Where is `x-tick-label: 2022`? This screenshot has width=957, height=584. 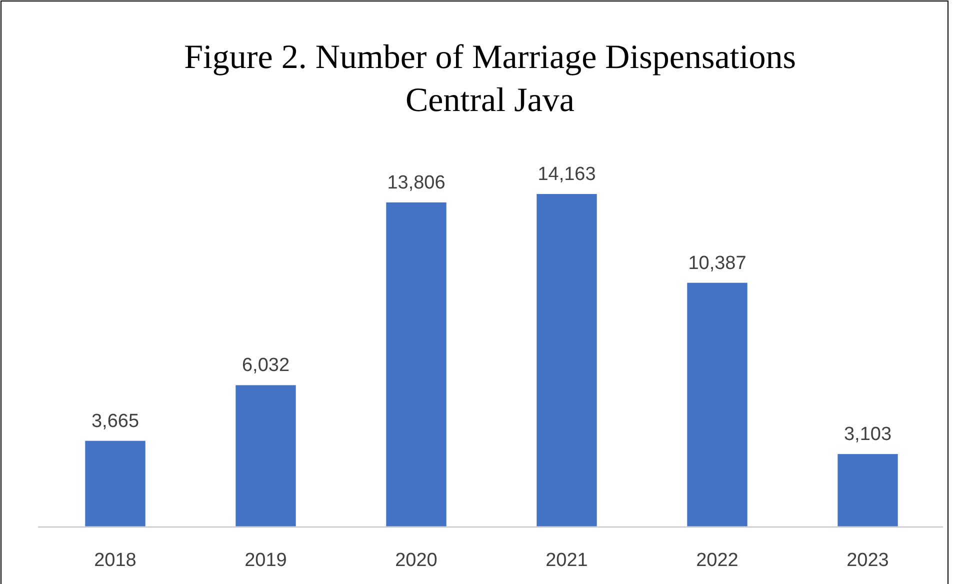
x-tick-label: 2022 is located at coordinates (717, 560).